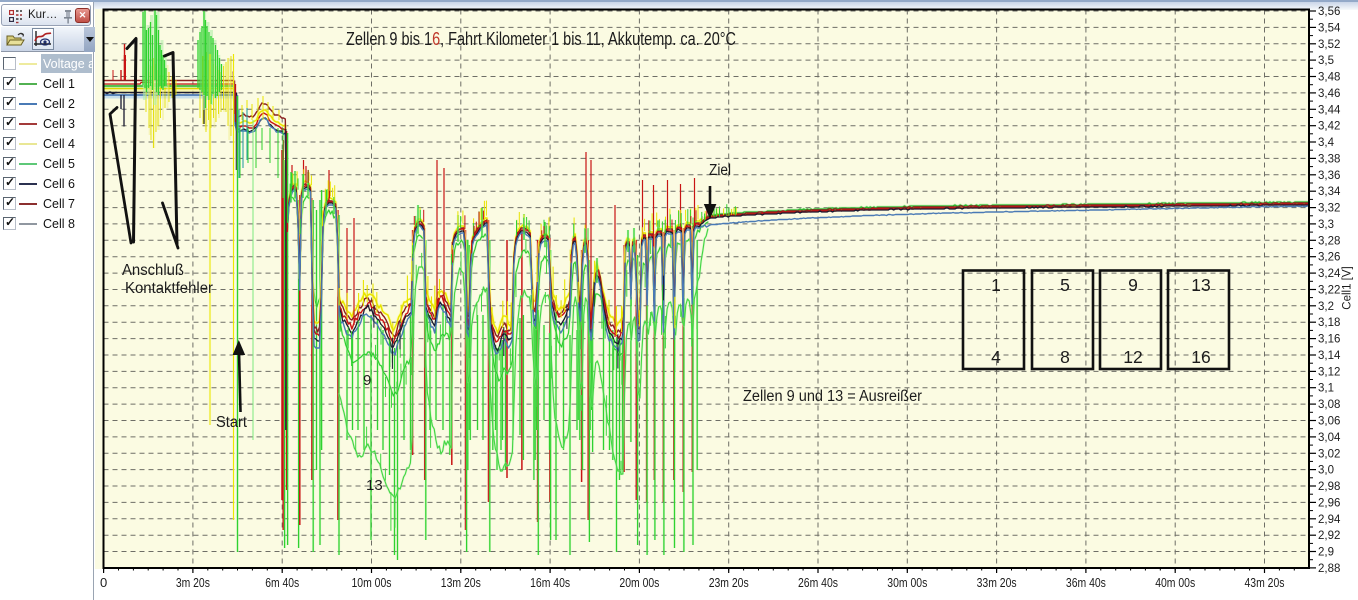 This screenshot has height=600, width=1358. I want to click on svg-text: 3,14, so click(1329, 356).